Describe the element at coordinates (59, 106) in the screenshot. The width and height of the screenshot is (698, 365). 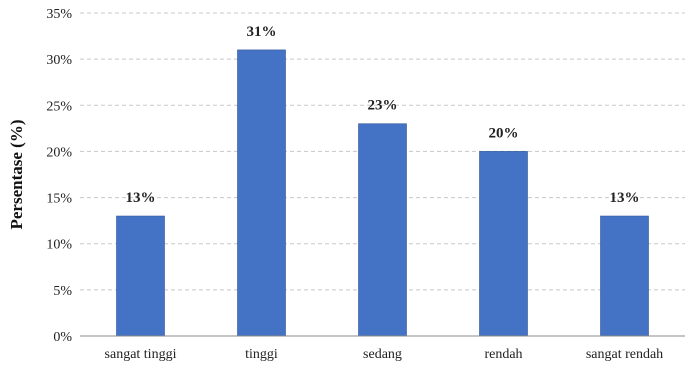
I see `y-tick-label: 25%` at that location.